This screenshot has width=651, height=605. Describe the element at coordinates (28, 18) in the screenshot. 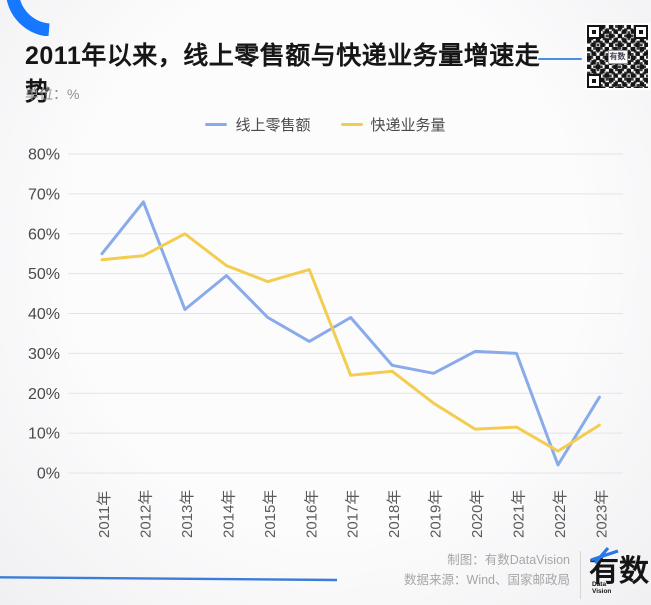

I see `brand-arc-icon` at that location.